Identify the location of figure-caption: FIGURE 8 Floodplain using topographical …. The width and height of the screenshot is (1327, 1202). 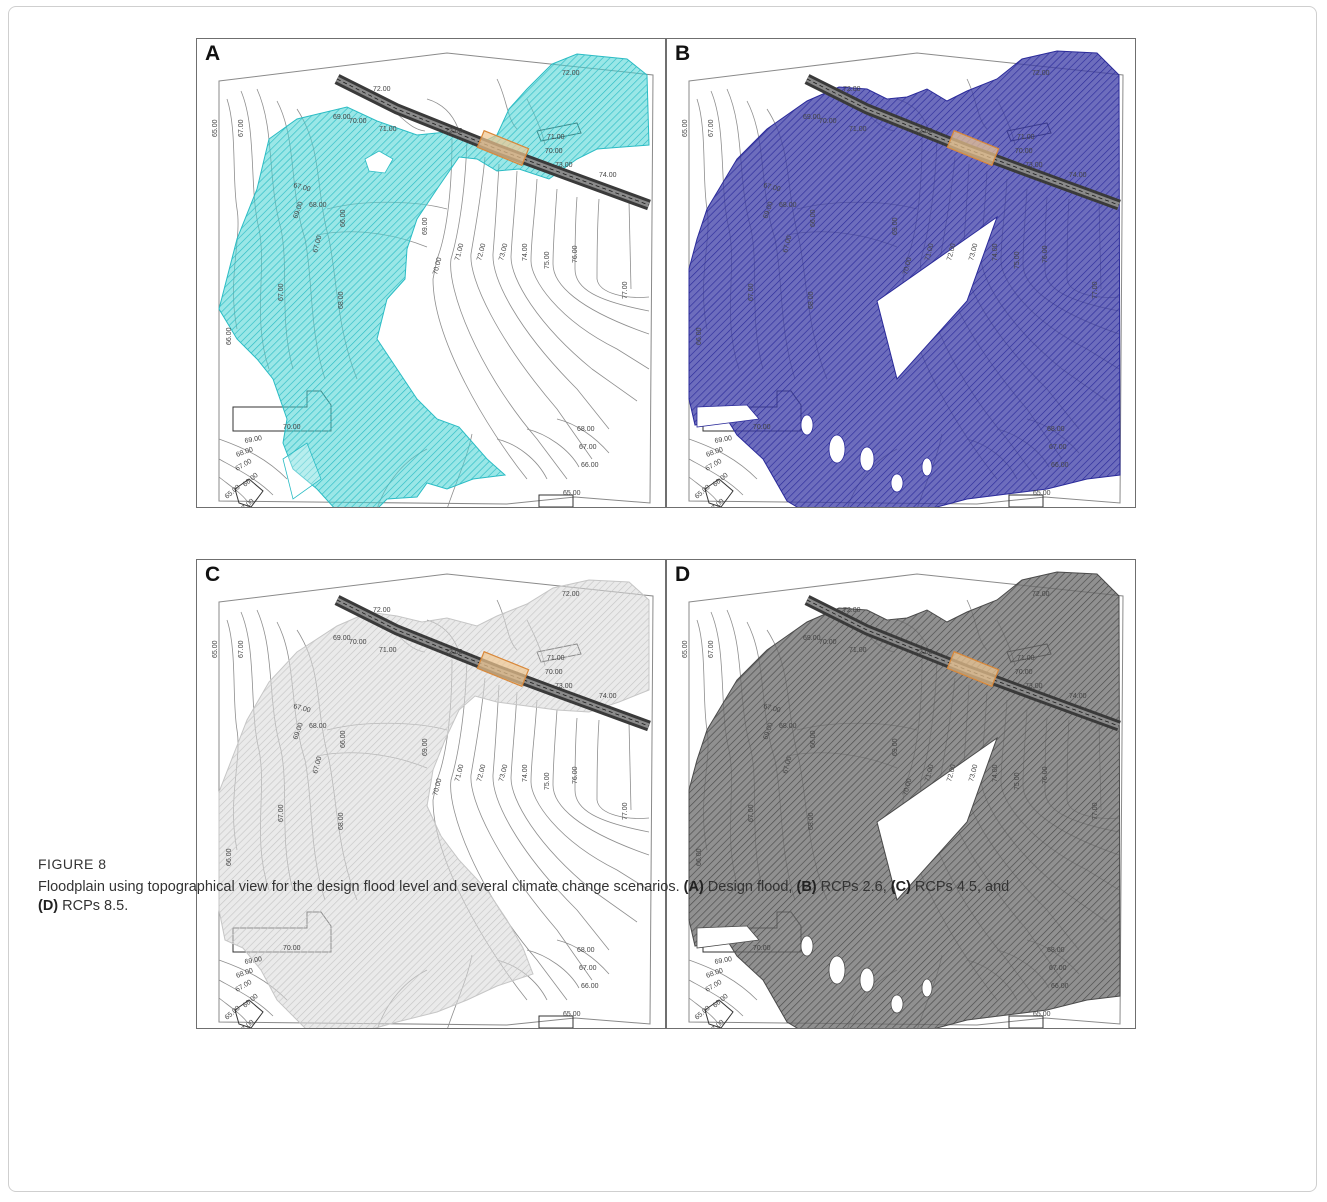
(663, 886).